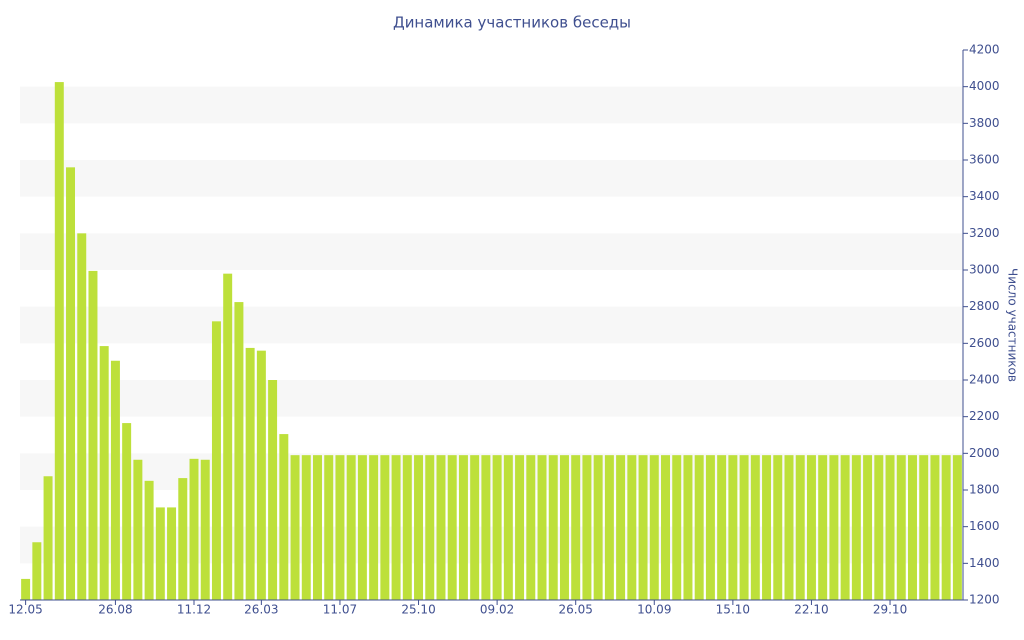 The width and height of the screenshot is (1024, 640). What do you see at coordinates (115, 610) in the screenshot?
I see `x-tick-label: 26.08` at bounding box center [115, 610].